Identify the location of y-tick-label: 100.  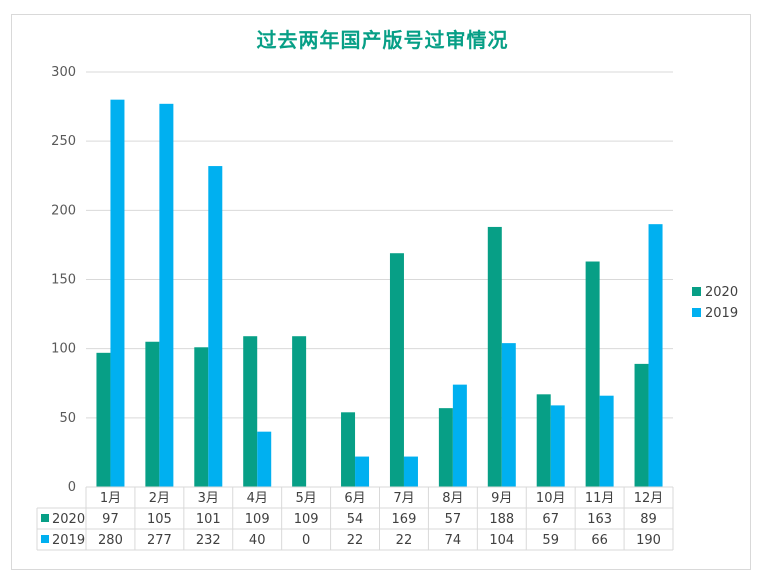
(63, 349).